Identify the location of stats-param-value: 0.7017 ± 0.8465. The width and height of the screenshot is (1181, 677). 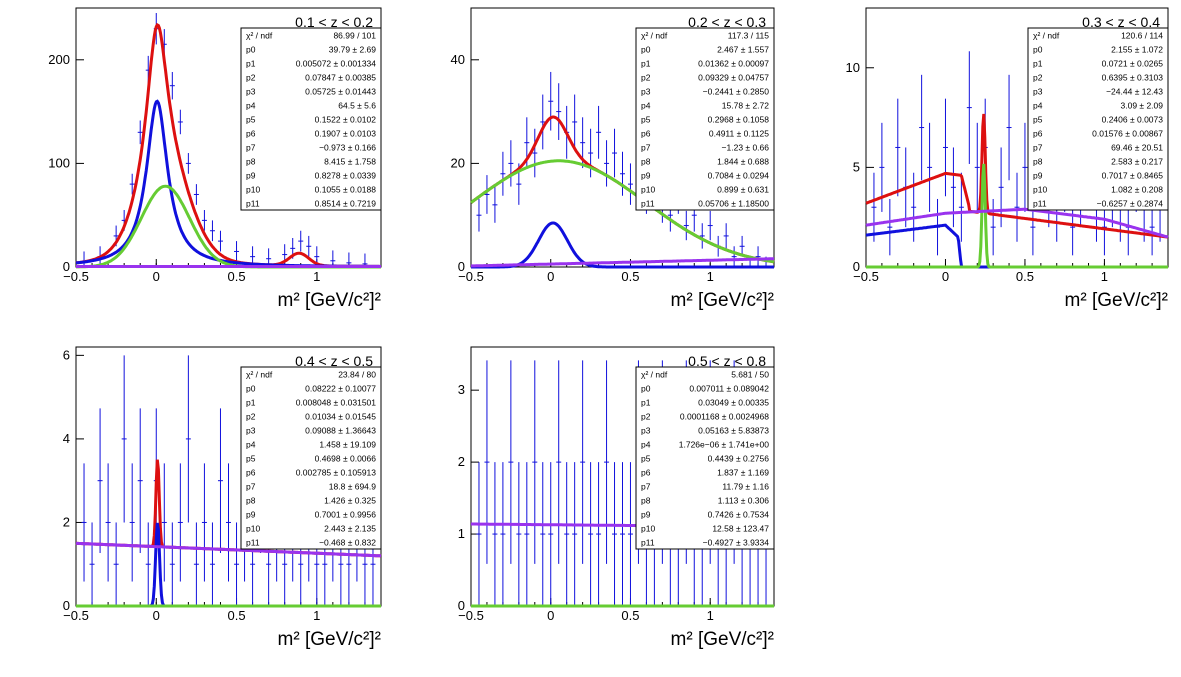
(1133, 176).